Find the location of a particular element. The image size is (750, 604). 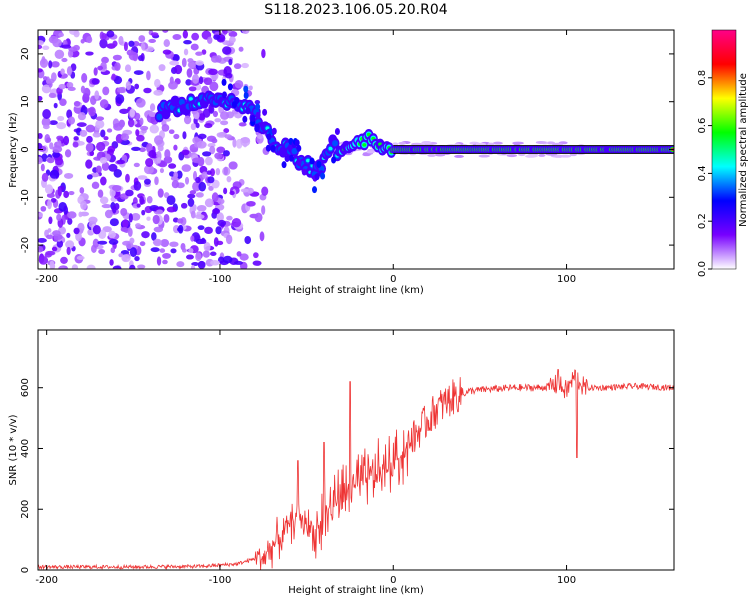

colorbar-tick-label: 0.2 is located at coordinates (702, 221).